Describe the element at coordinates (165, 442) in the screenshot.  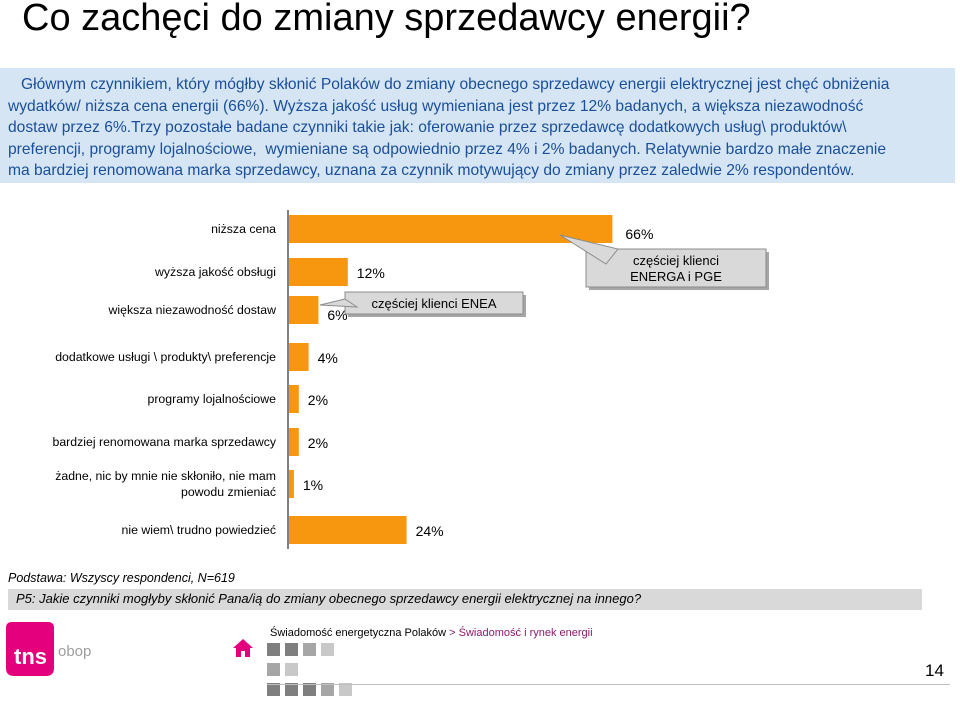
I see `category-label: bardziej renomowana marka sprzedawcy` at that location.